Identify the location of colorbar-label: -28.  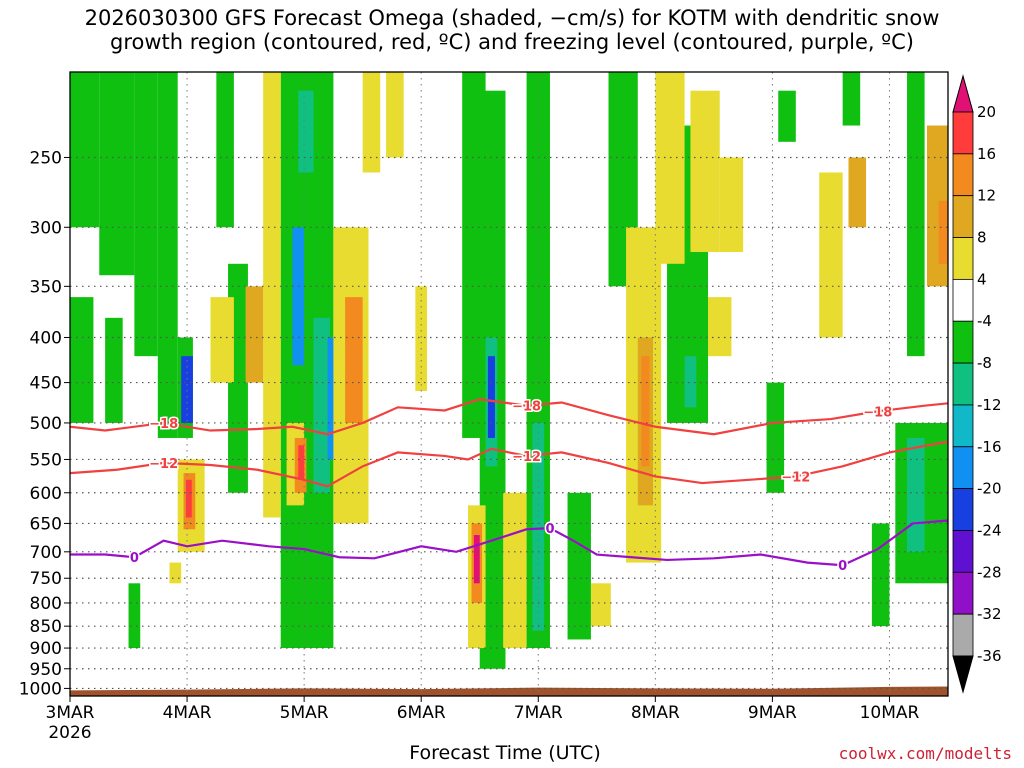
(989, 572).